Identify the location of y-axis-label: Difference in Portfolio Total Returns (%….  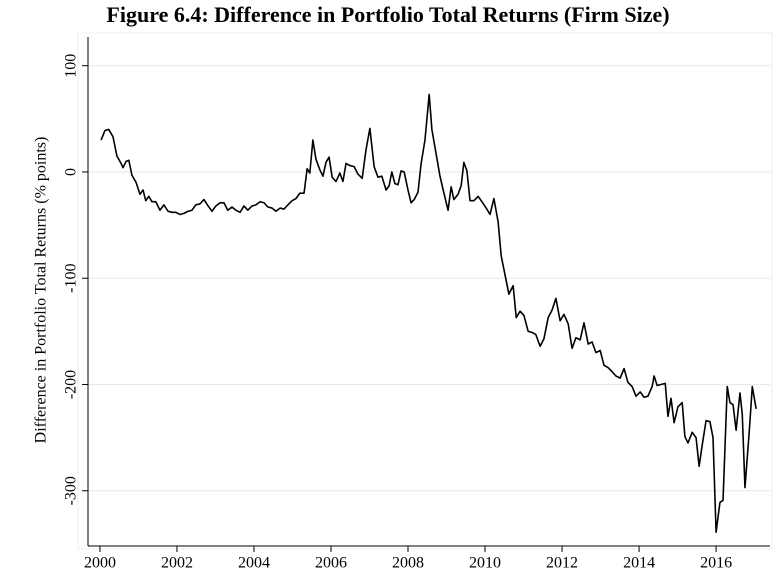
(41, 290).